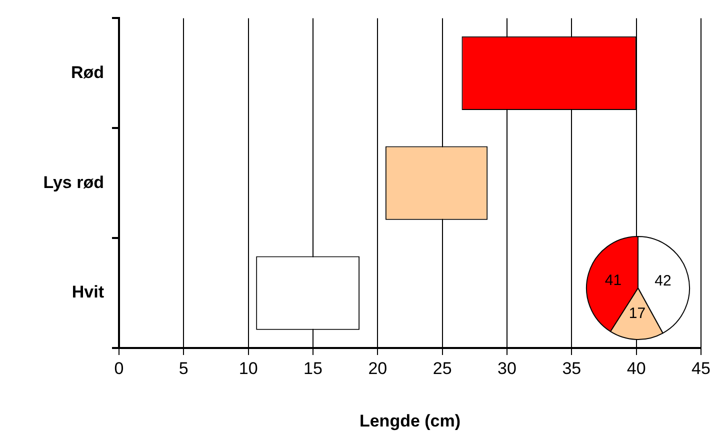 The height and width of the screenshot is (436, 717). What do you see at coordinates (119, 368) in the screenshot?
I see `x-tick-label: 0` at bounding box center [119, 368].